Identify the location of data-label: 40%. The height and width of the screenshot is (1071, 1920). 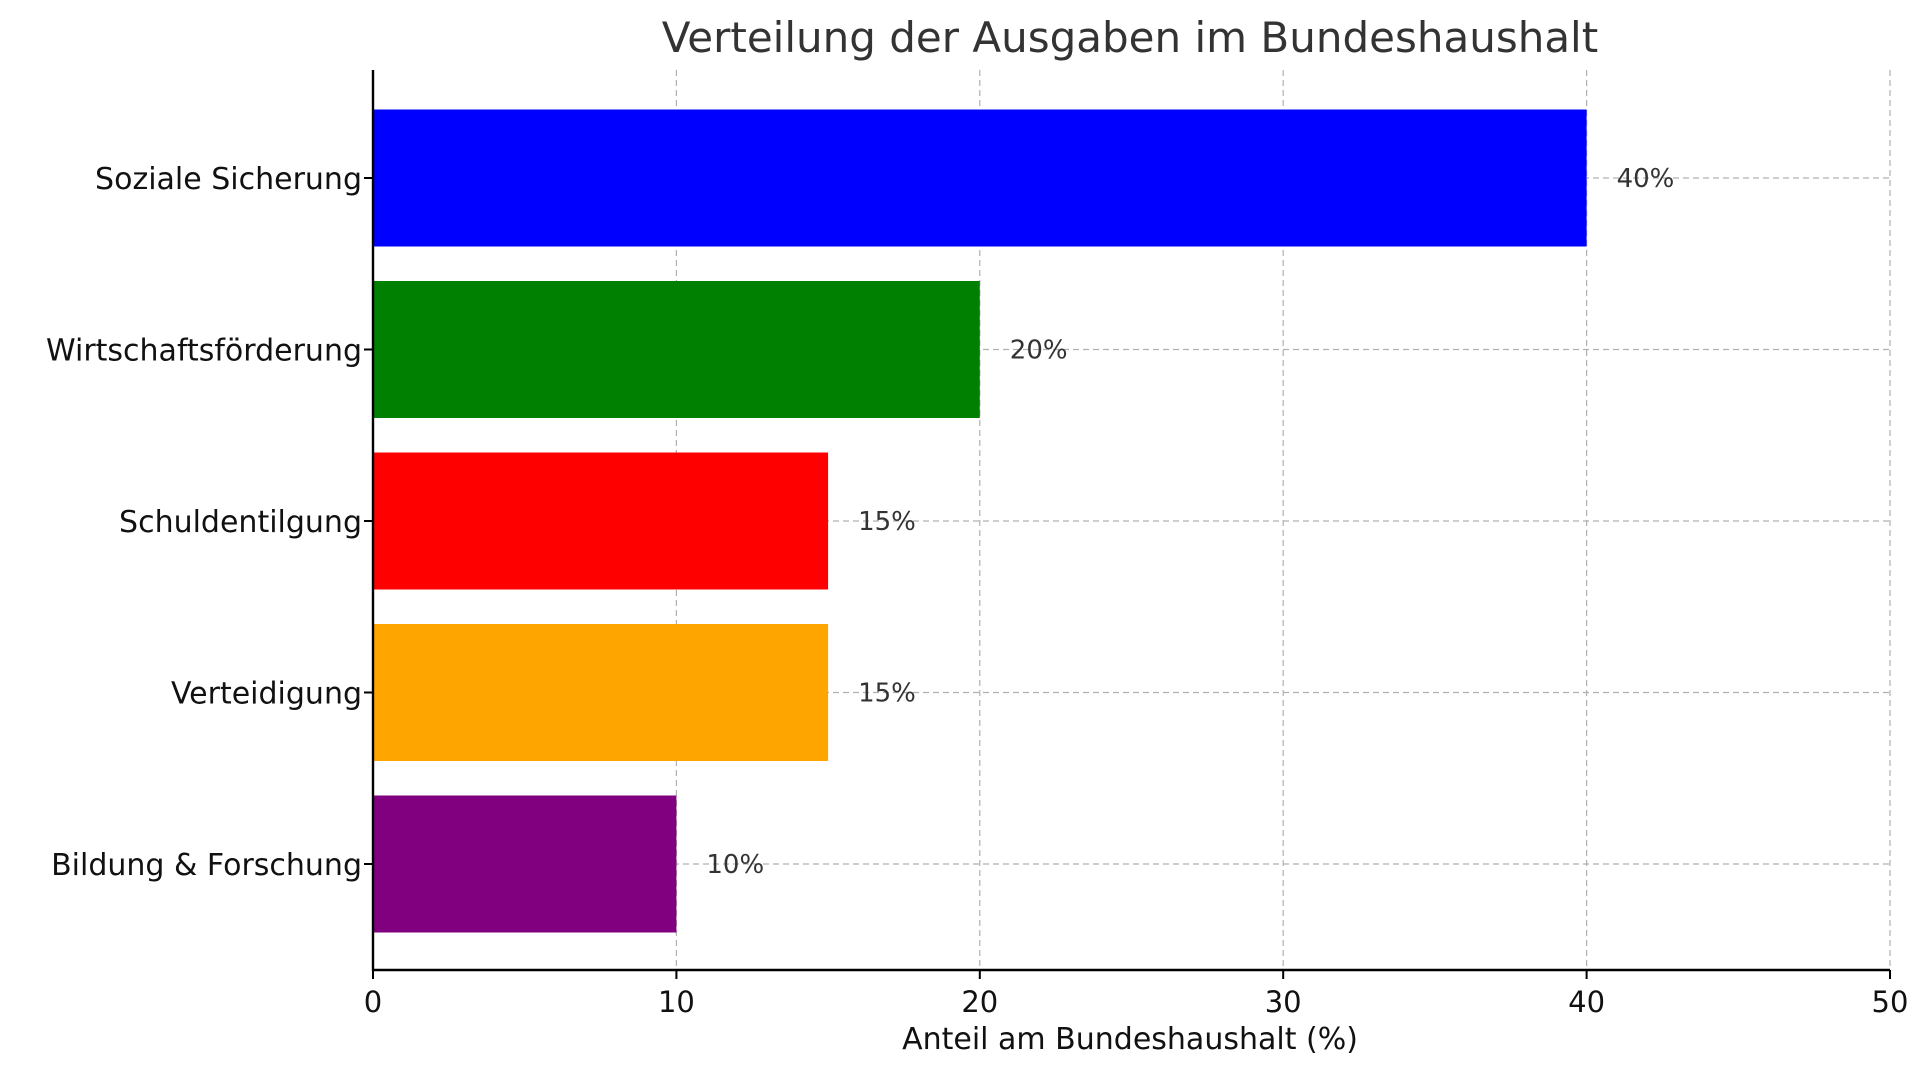
(1646, 179).